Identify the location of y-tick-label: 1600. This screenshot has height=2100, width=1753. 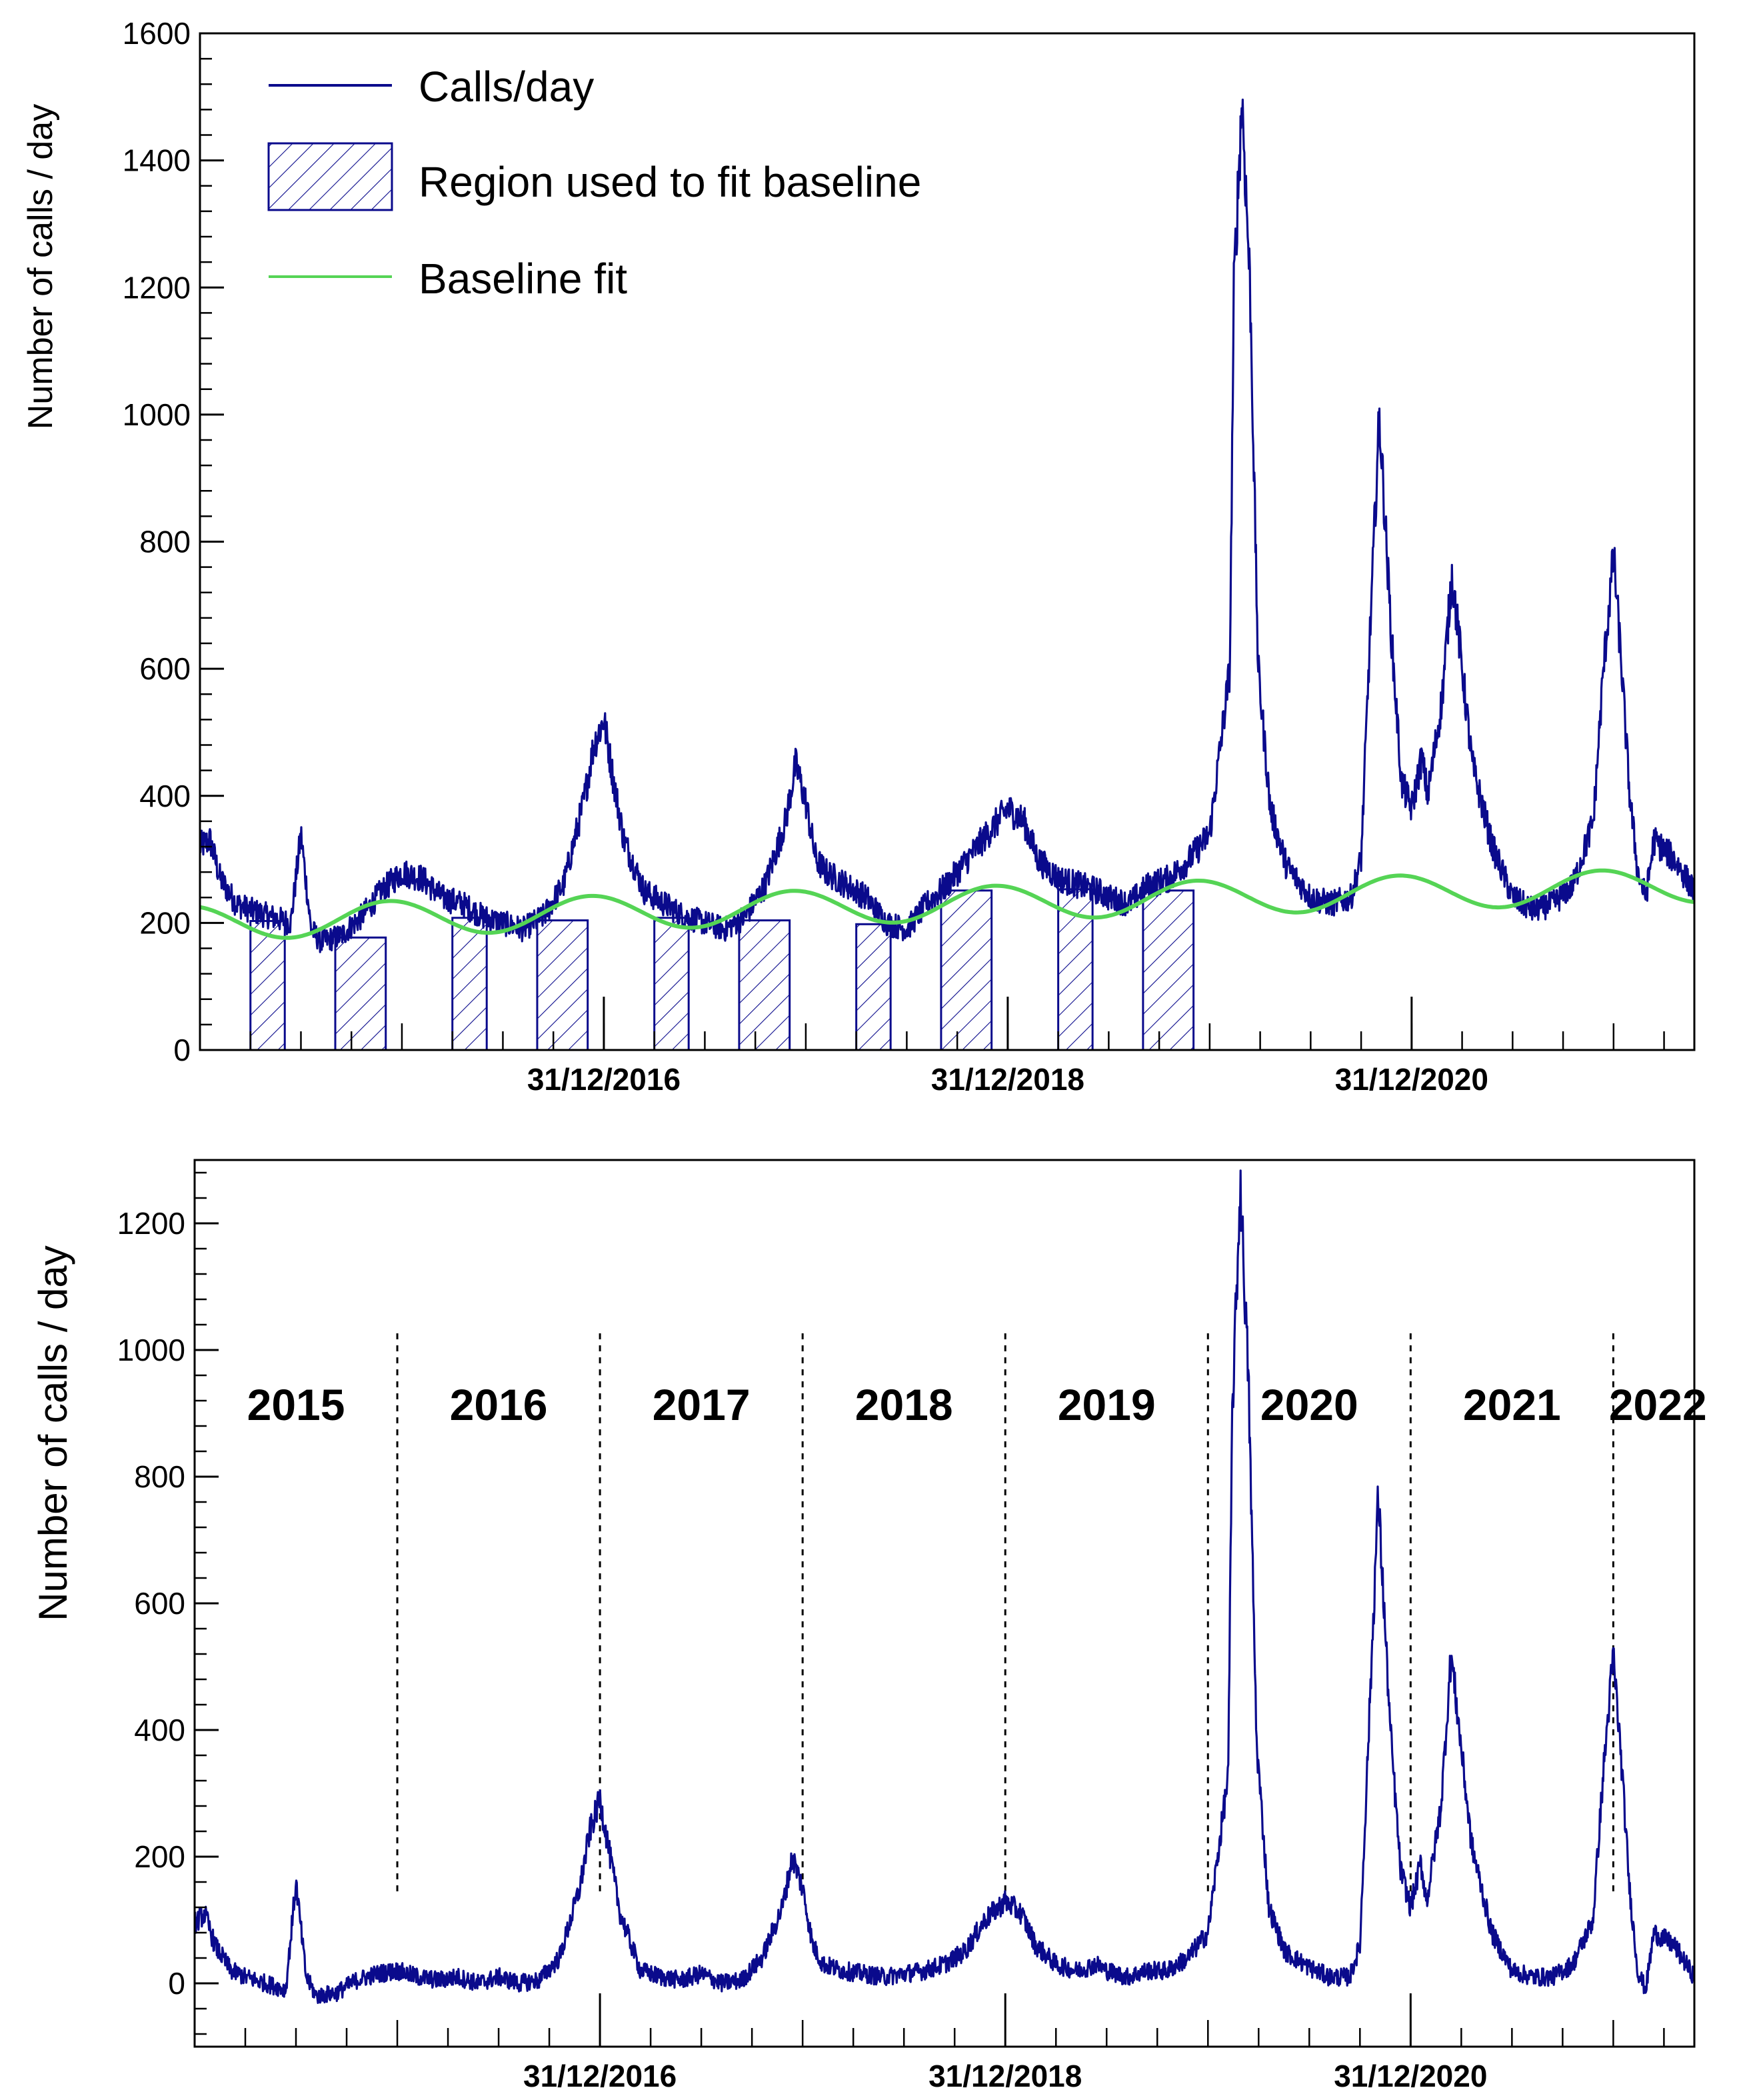
(157, 33).